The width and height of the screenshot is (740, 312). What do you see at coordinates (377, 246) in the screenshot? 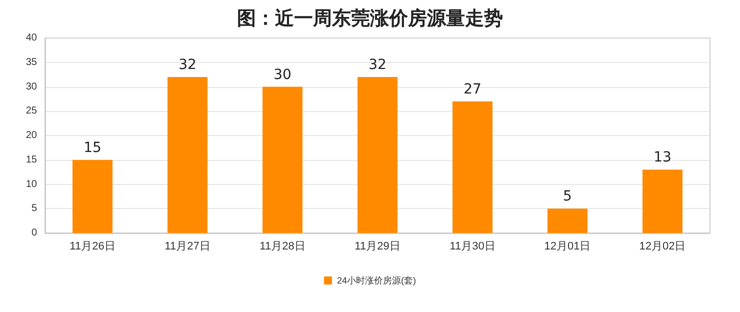
I see `x-tick-label: 11月29日` at bounding box center [377, 246].